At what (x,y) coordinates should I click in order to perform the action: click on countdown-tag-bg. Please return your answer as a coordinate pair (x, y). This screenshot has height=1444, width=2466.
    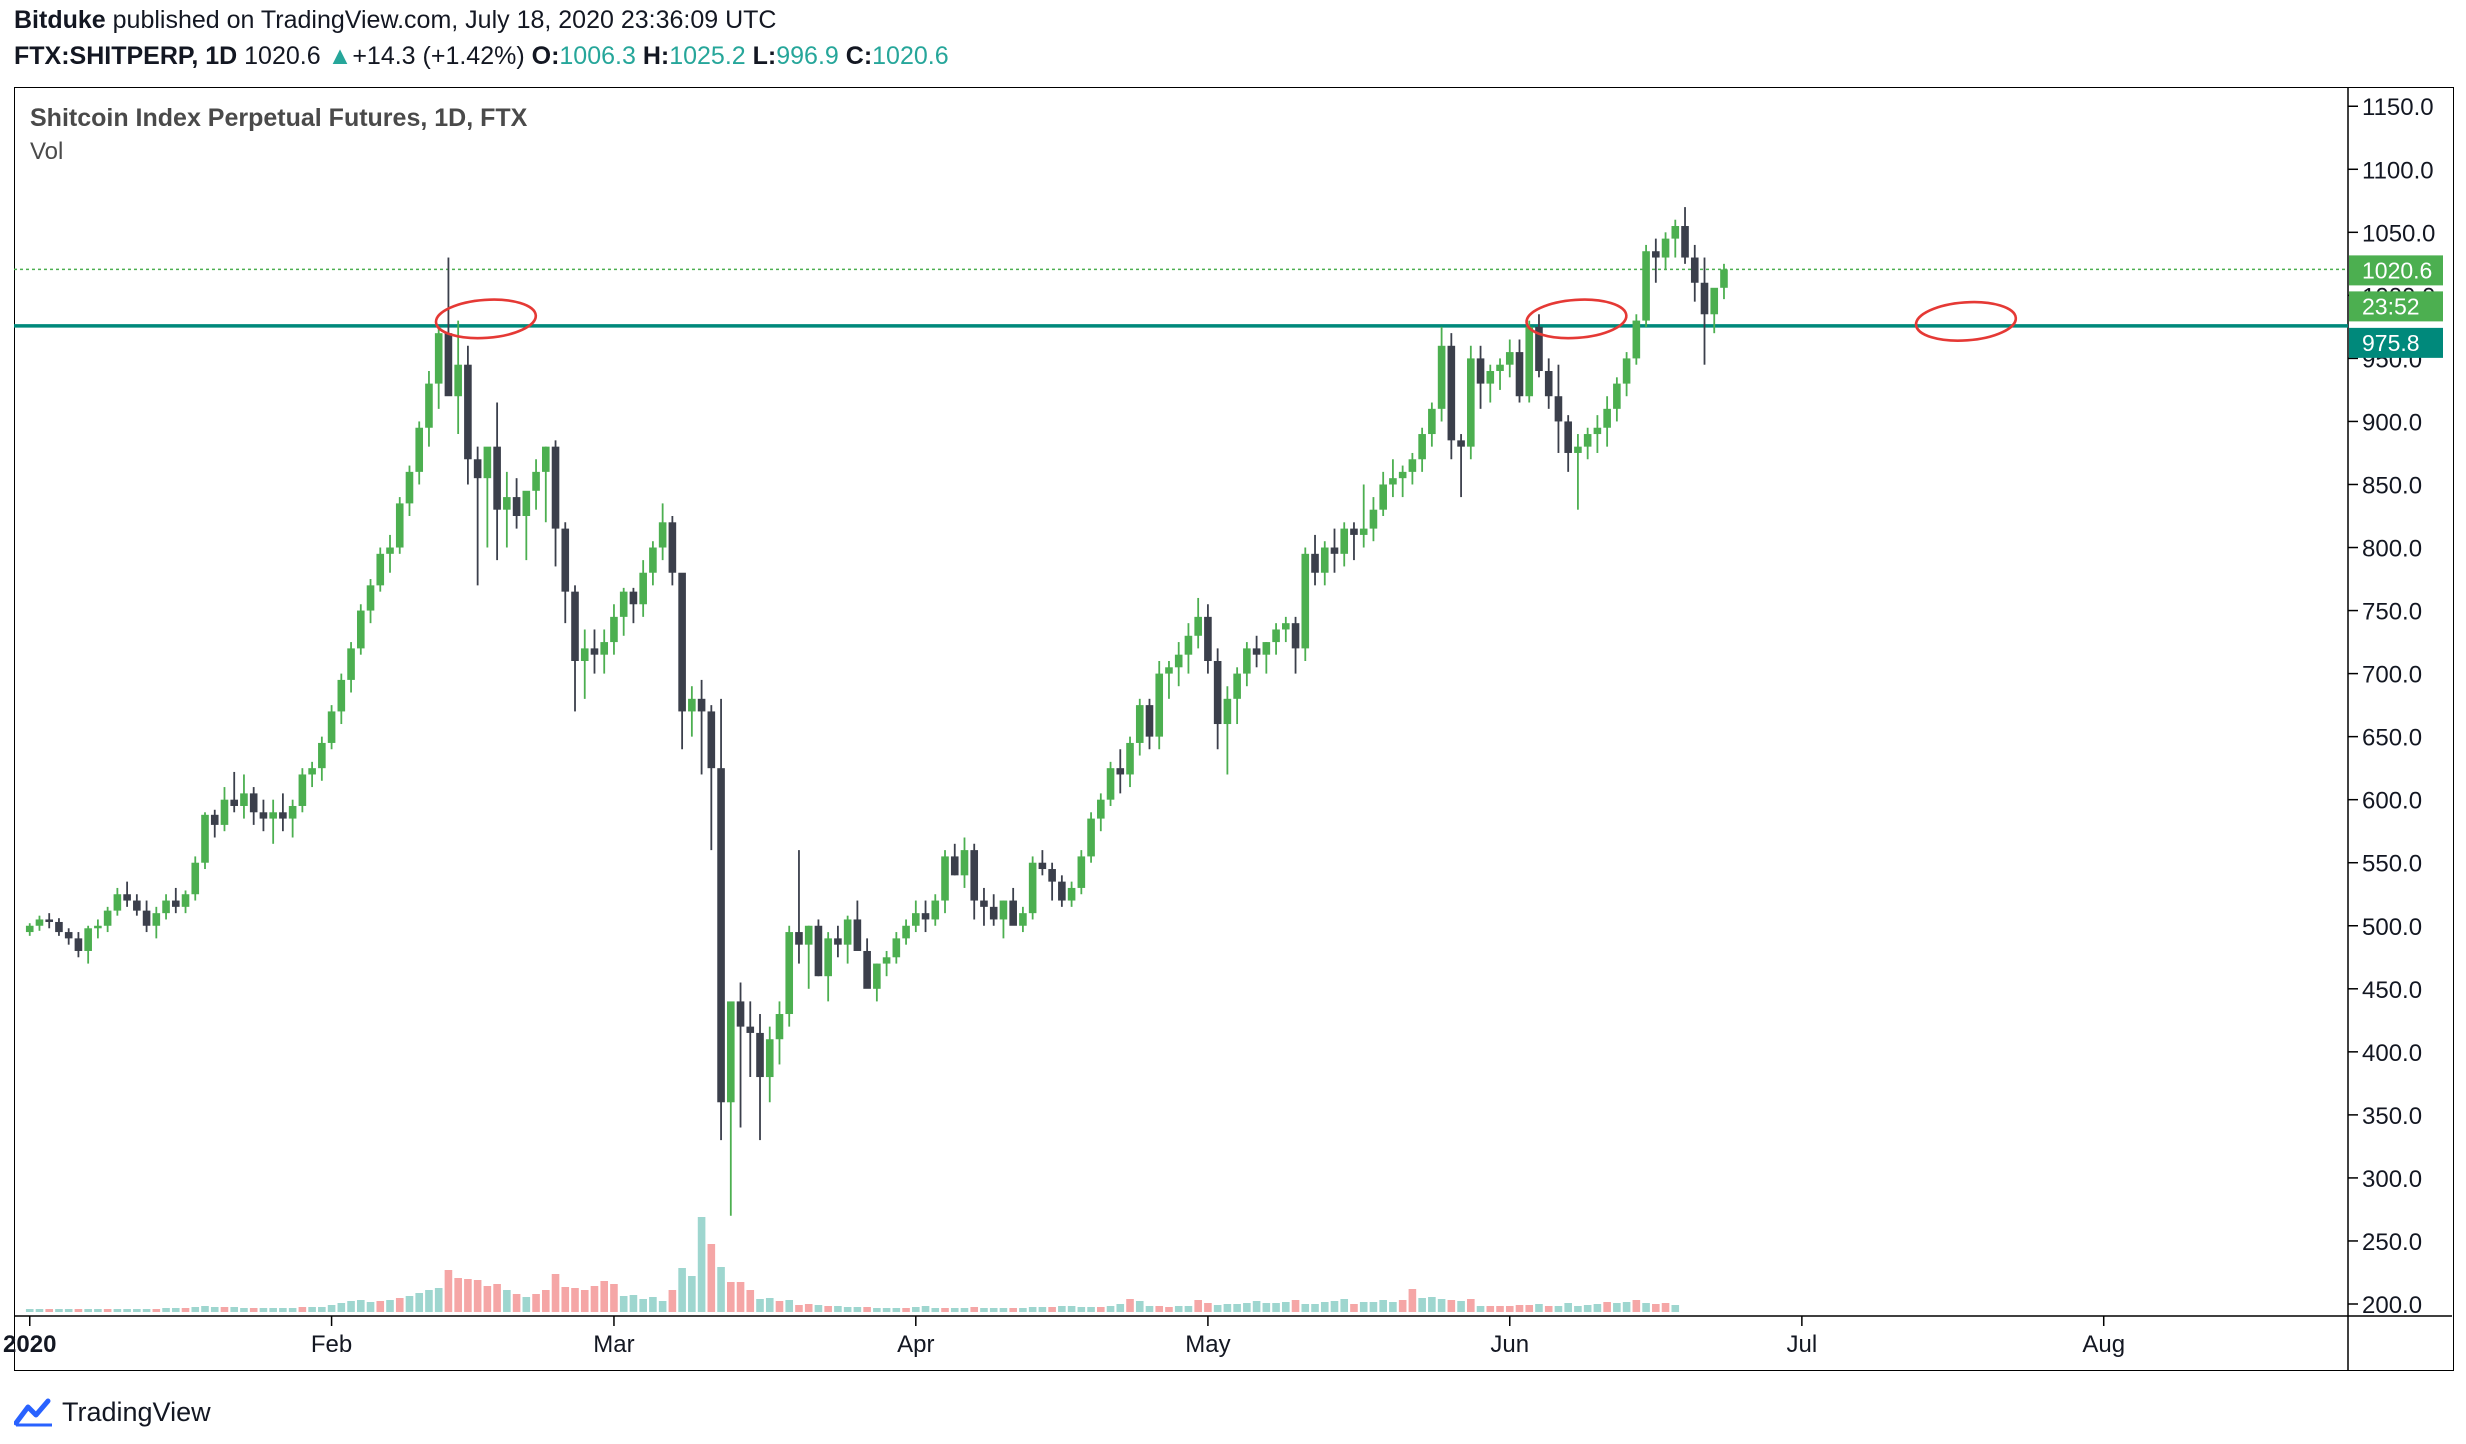
    Looking at the image, I should click on (2396, 306).